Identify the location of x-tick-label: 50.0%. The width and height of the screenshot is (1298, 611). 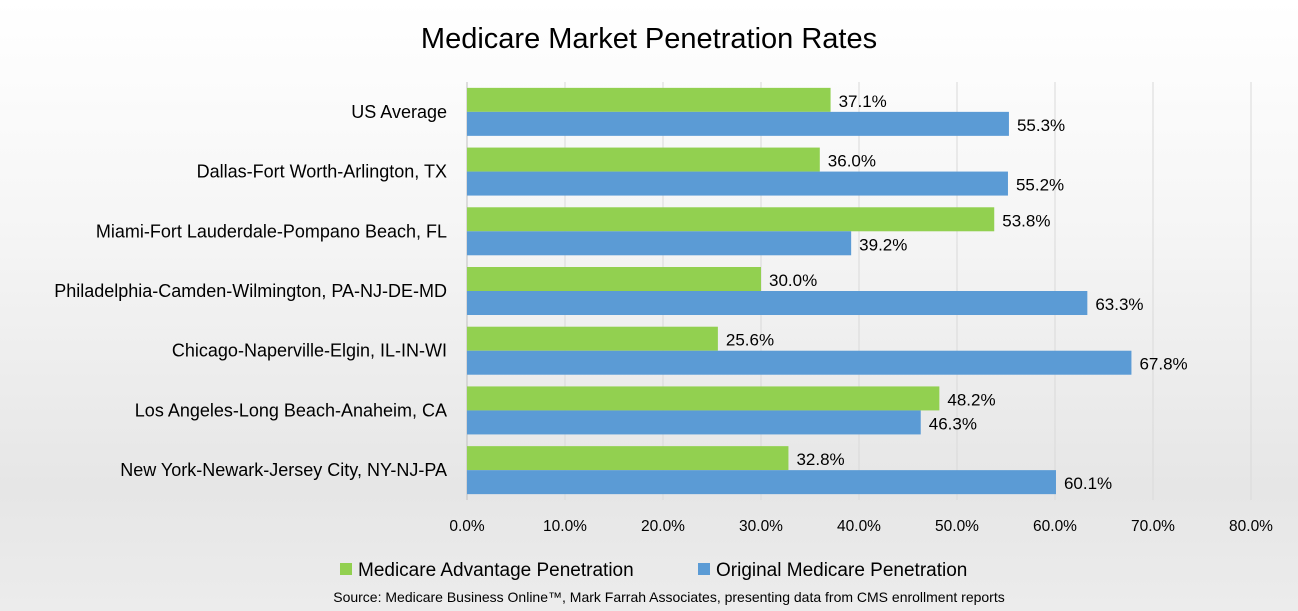
(957, 526).